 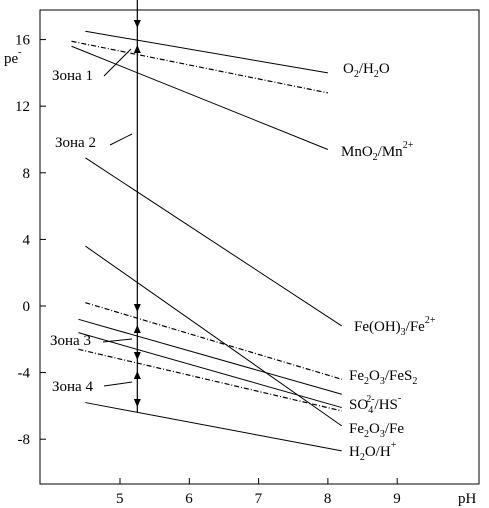 I want to click on zone-2-leader, so click(x=121, y=139).